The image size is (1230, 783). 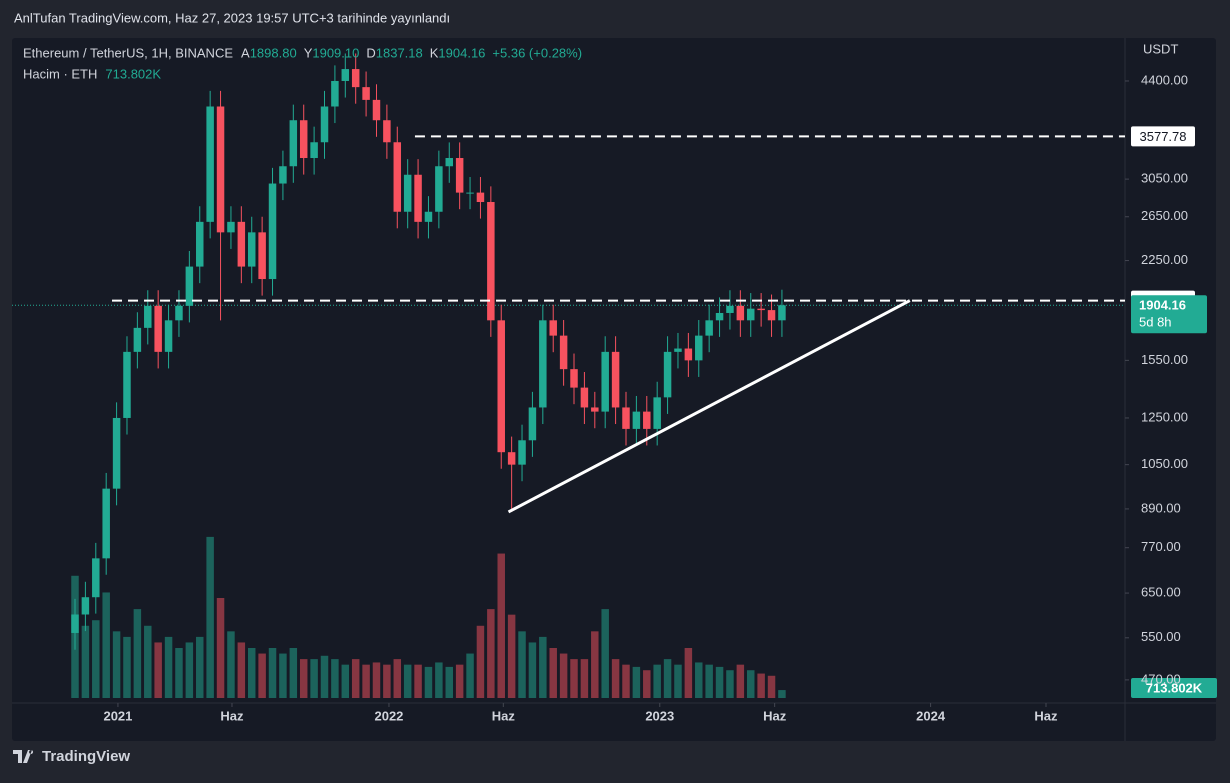 I want to click on symbol: Ethereum / TetherUS, 1H, BINANCE, so click(x=128, y=52).